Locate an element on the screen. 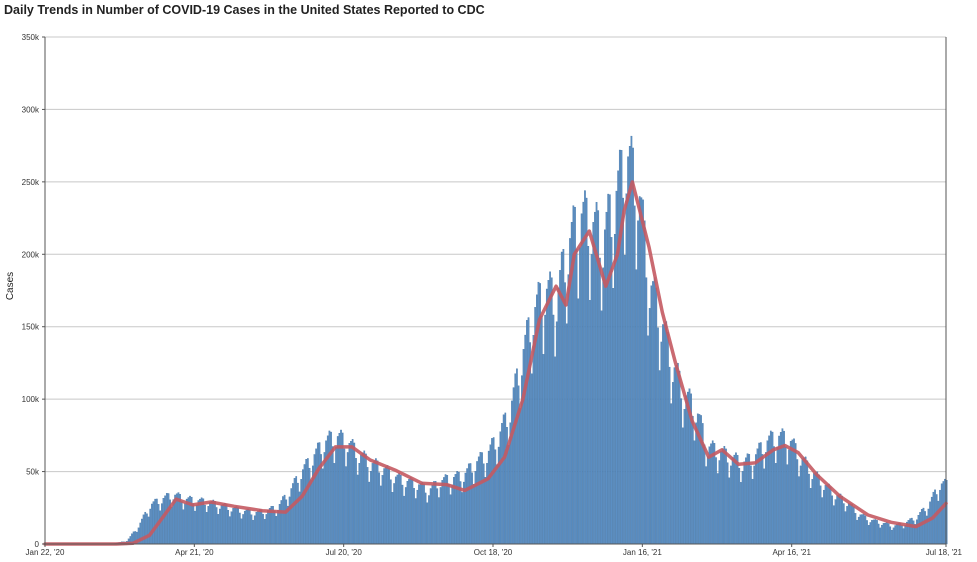 The image size is (977, 562). x-tick-label: Jul 20, '20 is located at coordinates (344, 552).